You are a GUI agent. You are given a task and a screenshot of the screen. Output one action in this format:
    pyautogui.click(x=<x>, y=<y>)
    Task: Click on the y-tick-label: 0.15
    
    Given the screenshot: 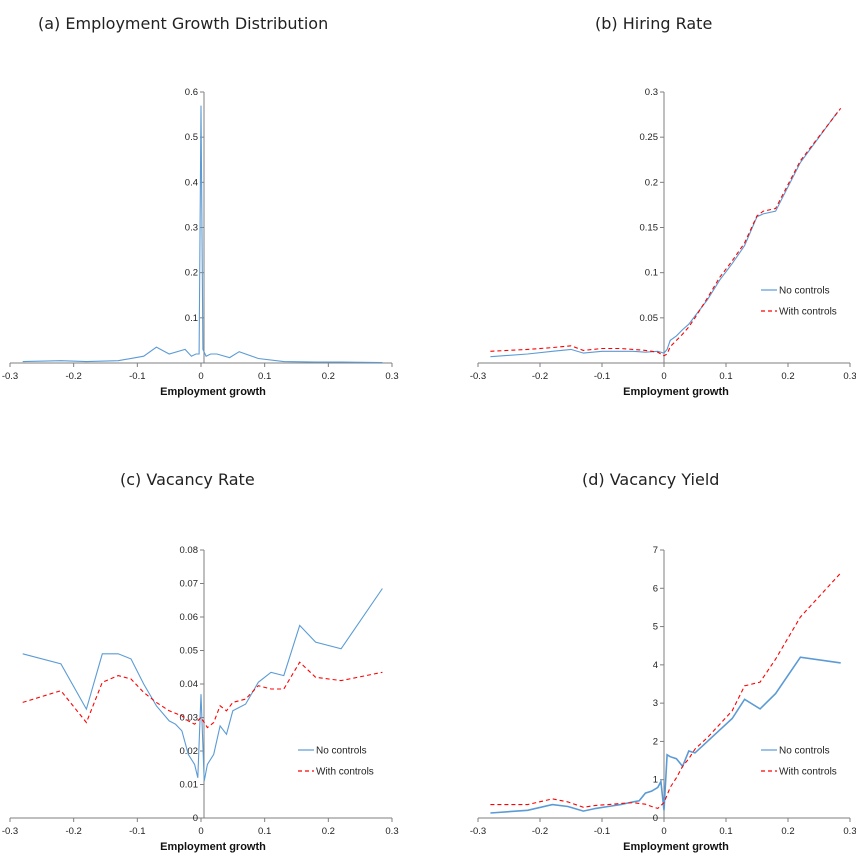 What is the action you would take?
    pyautogui.click(x=649, y=228)
    